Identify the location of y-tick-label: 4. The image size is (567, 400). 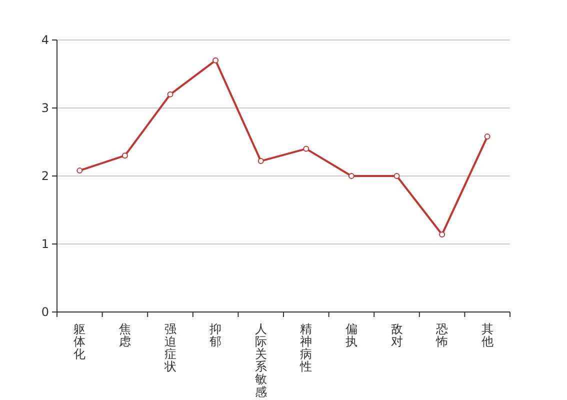
(45, 40).